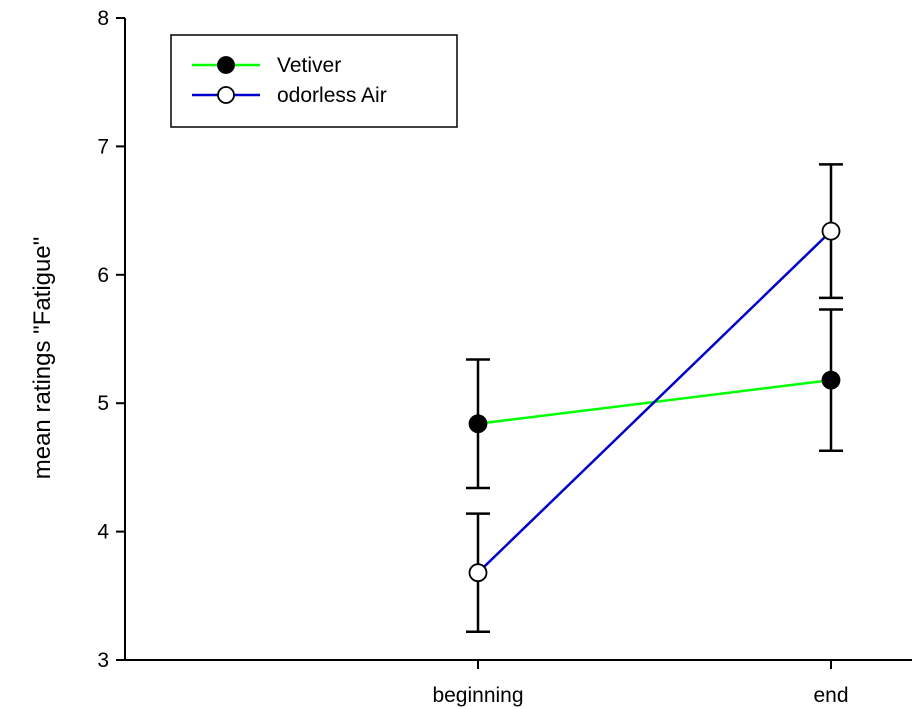 The height and width of the screenshot is (709, 912). Describe the element at coordinates (103, 403) in the screenshot. I see `y-tick-label: 5` at that location.